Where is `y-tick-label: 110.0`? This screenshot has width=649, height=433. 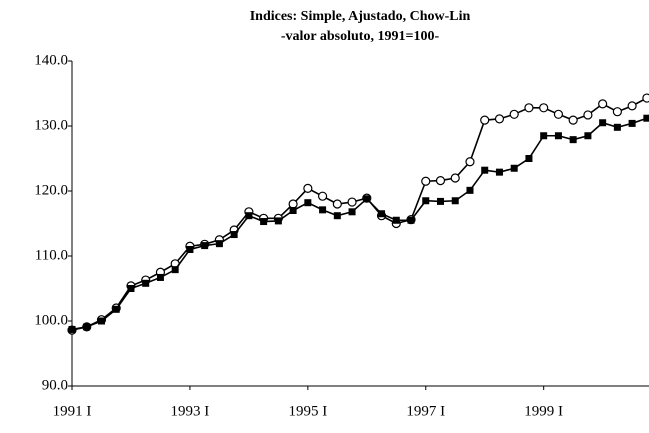
y-tick-label: 110.0 is located at coordinates (51, 255).